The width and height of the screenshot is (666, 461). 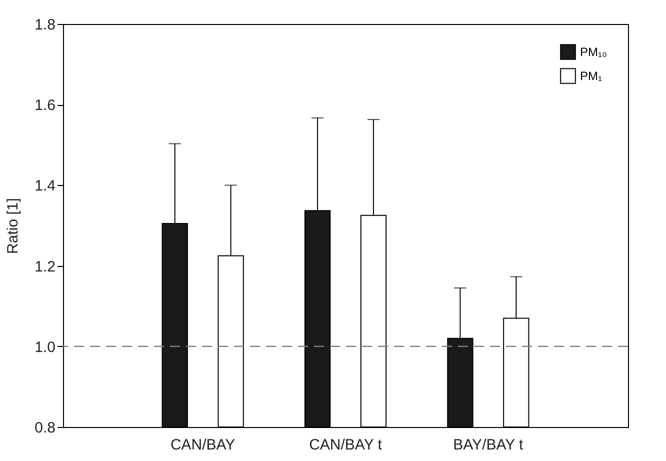 I want to click on y-tick-label: 1.8, so click(x=45, y=25).